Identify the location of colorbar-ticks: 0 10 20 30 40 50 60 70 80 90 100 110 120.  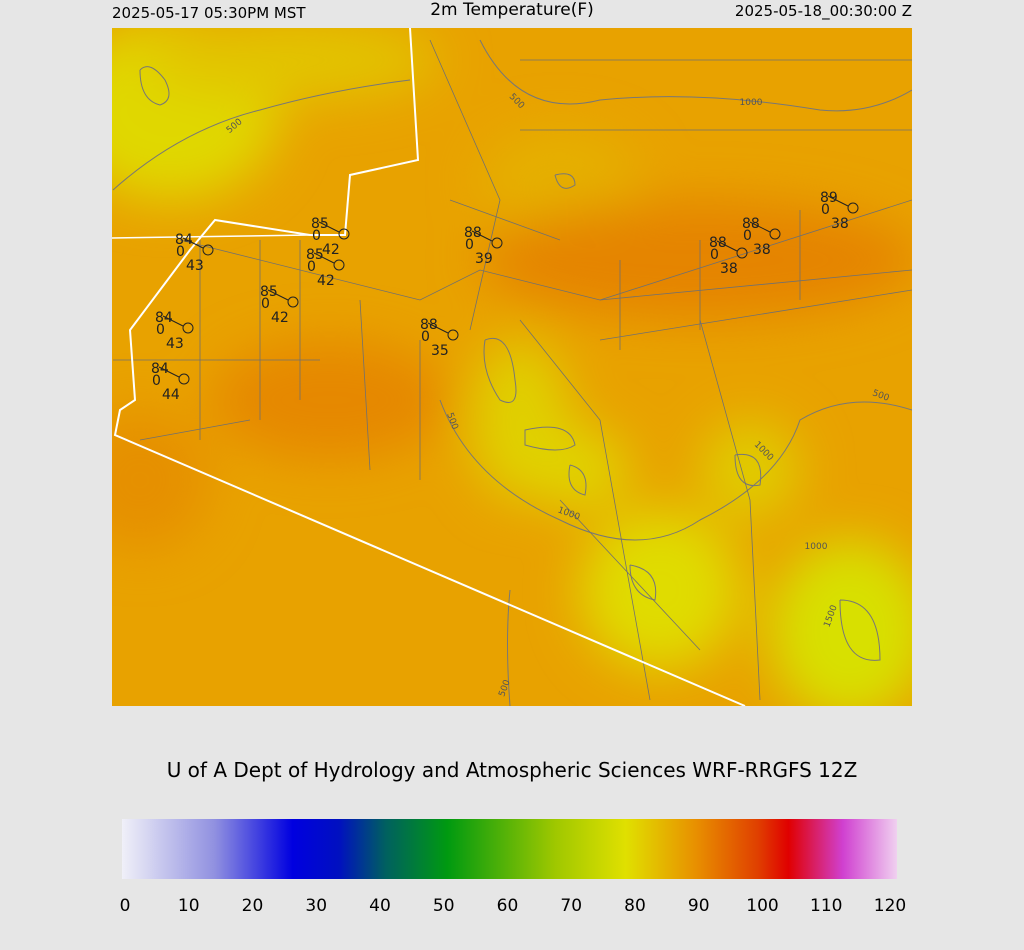
(513, 906).